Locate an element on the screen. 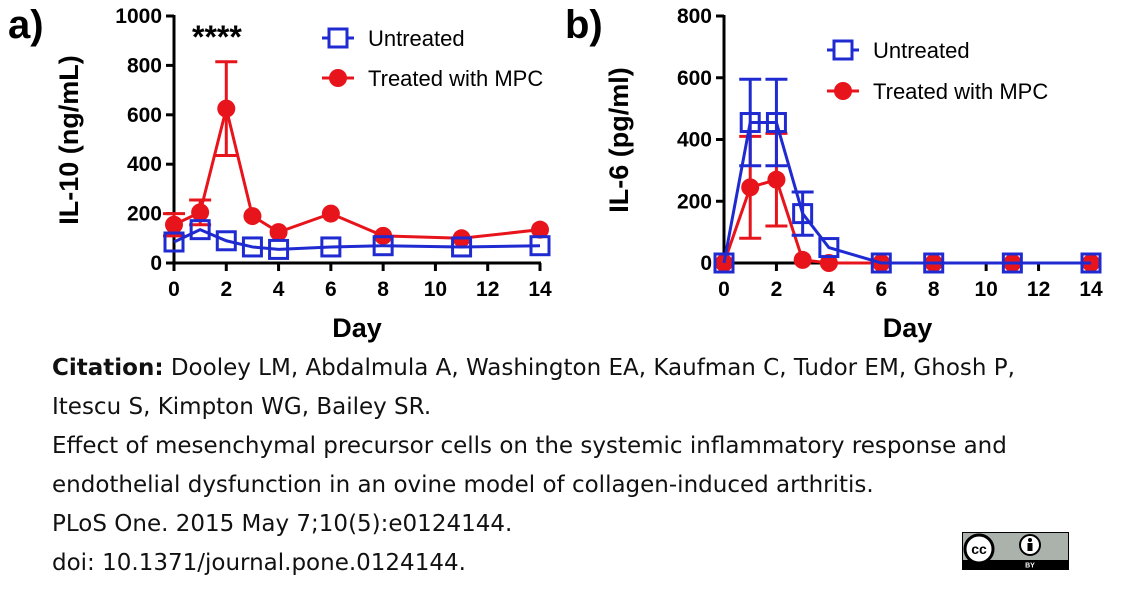  cc-text: cc is located at coordinates (979, 549).